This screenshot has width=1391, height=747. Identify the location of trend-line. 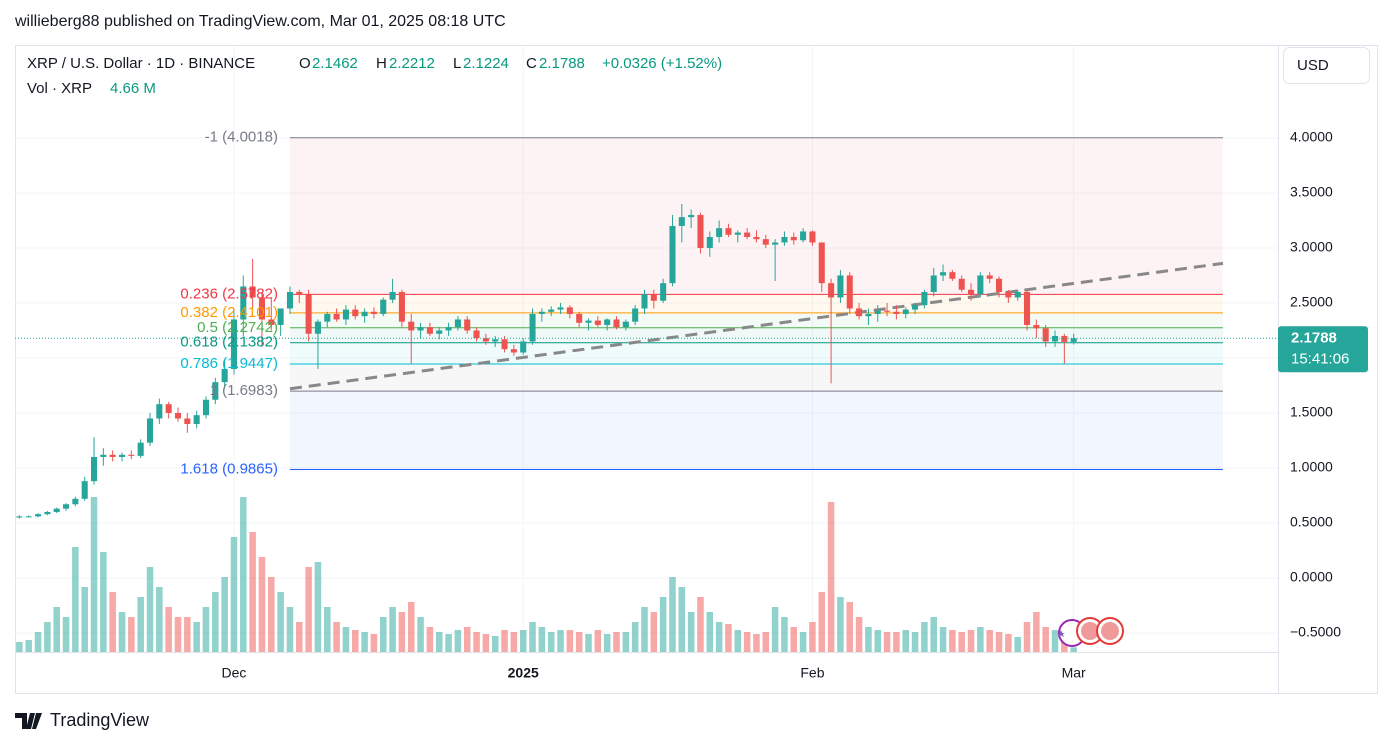
(756, 326).